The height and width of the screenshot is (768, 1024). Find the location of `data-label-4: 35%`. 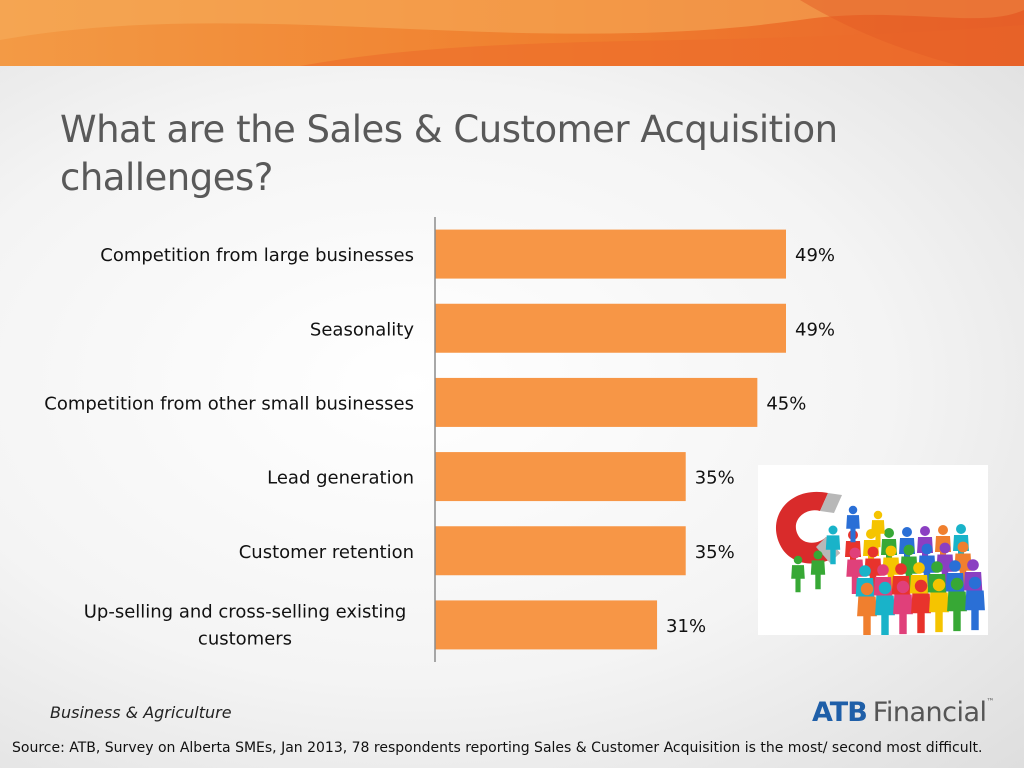

data-label-4: 35% is located at coordinates (715, 478).